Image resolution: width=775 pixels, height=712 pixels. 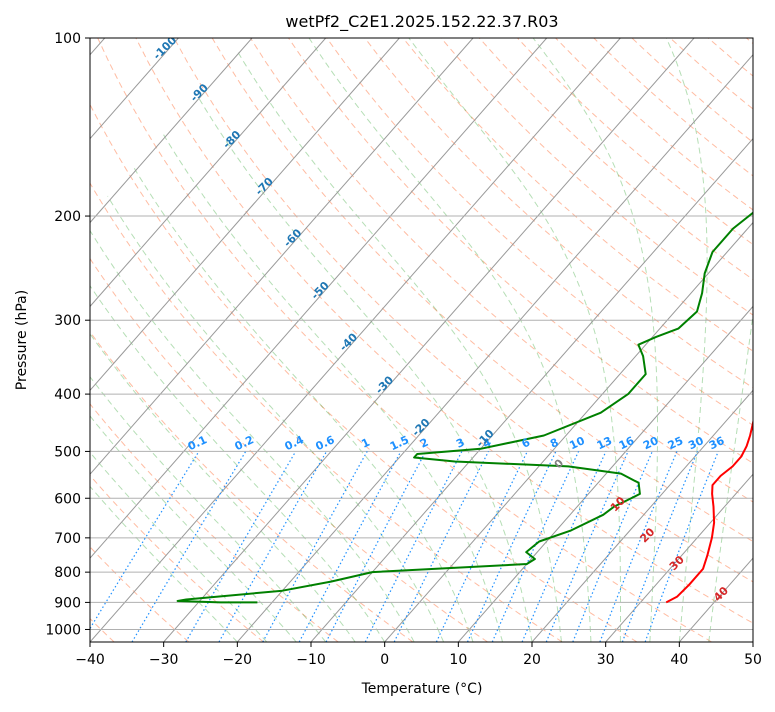 What do you see at coordinates (532, 660) in the screenshot?
I see `x-tick-label: 20` at bounding box center [532, 660].